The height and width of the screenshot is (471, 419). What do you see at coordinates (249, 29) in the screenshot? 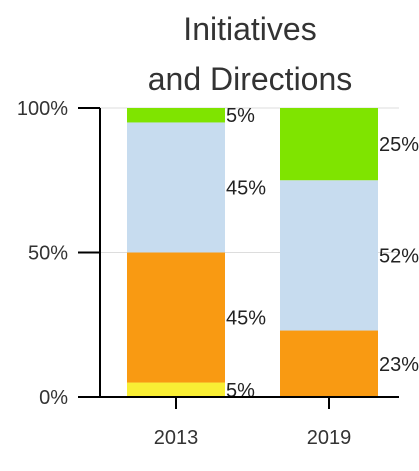
I see `chart-title-line-1: Initiatives` at bounding box center [249, 29].